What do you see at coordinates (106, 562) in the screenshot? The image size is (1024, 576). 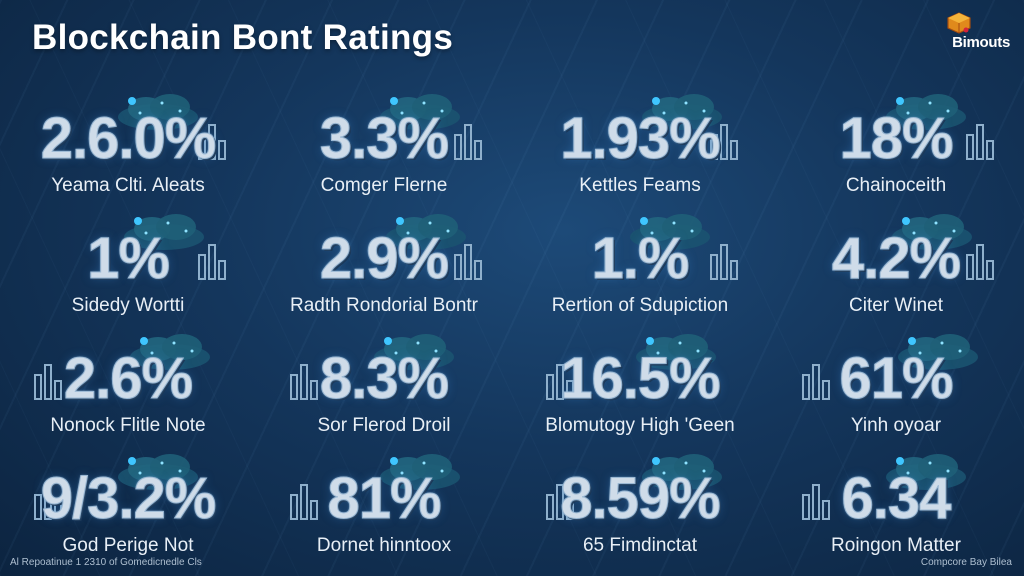 I see `footer-note: Al Repoatinue 1 2310 of Gomedicnedle Cls` at bounding box center [106, 562].